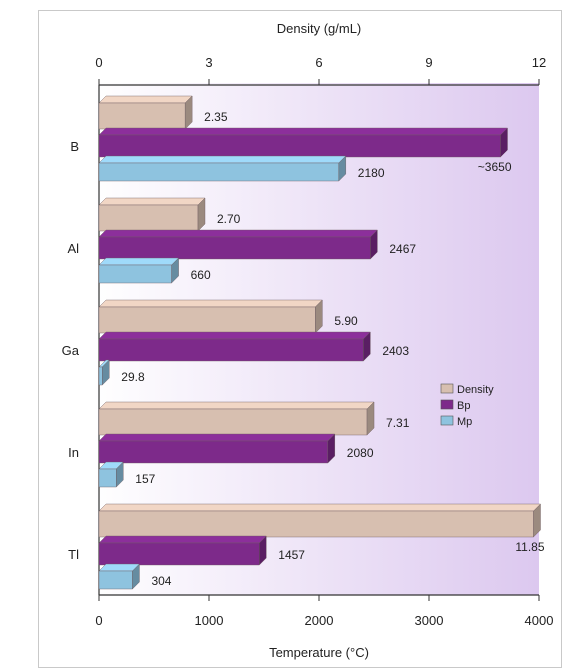  Describe the element at coordinates (319, 652) in the screenshot. I see `bottom-axis-title: Temperature (°C)` at that location.